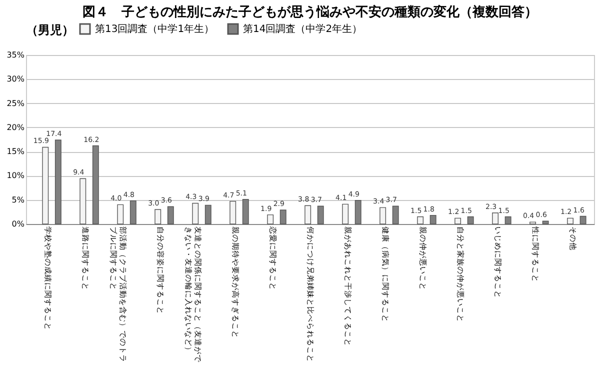 The width and height of the screenshot is (600, 368). What do you see at coordinates (15, 55) in the screenshot?
I see `y-tick-label: 35%` at bounding box center [15, 55].